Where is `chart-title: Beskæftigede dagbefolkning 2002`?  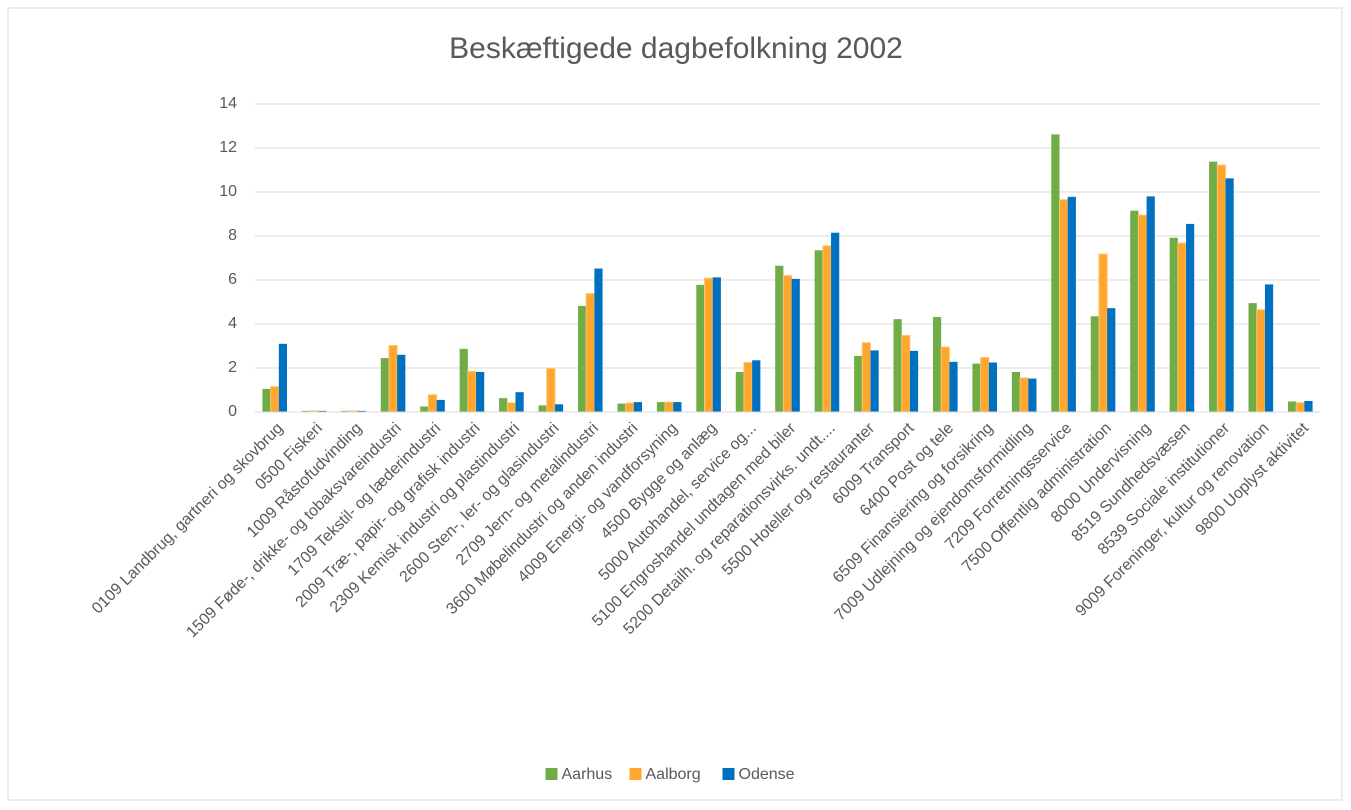 chart-title: Beskæftigede dagbefolkning 2002 is located at coordinates (676, 48).